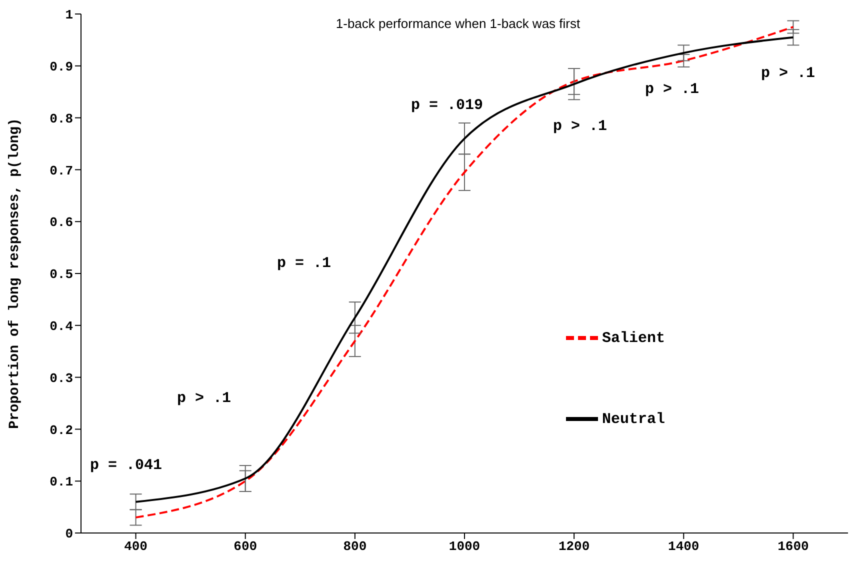 Image resolution: width=854 pixels, height=567 pixels. What do you see at coordinates (684, 546) in the screenshot?
I see `x-tick-label: 1400` at bounding box center [684, 546].